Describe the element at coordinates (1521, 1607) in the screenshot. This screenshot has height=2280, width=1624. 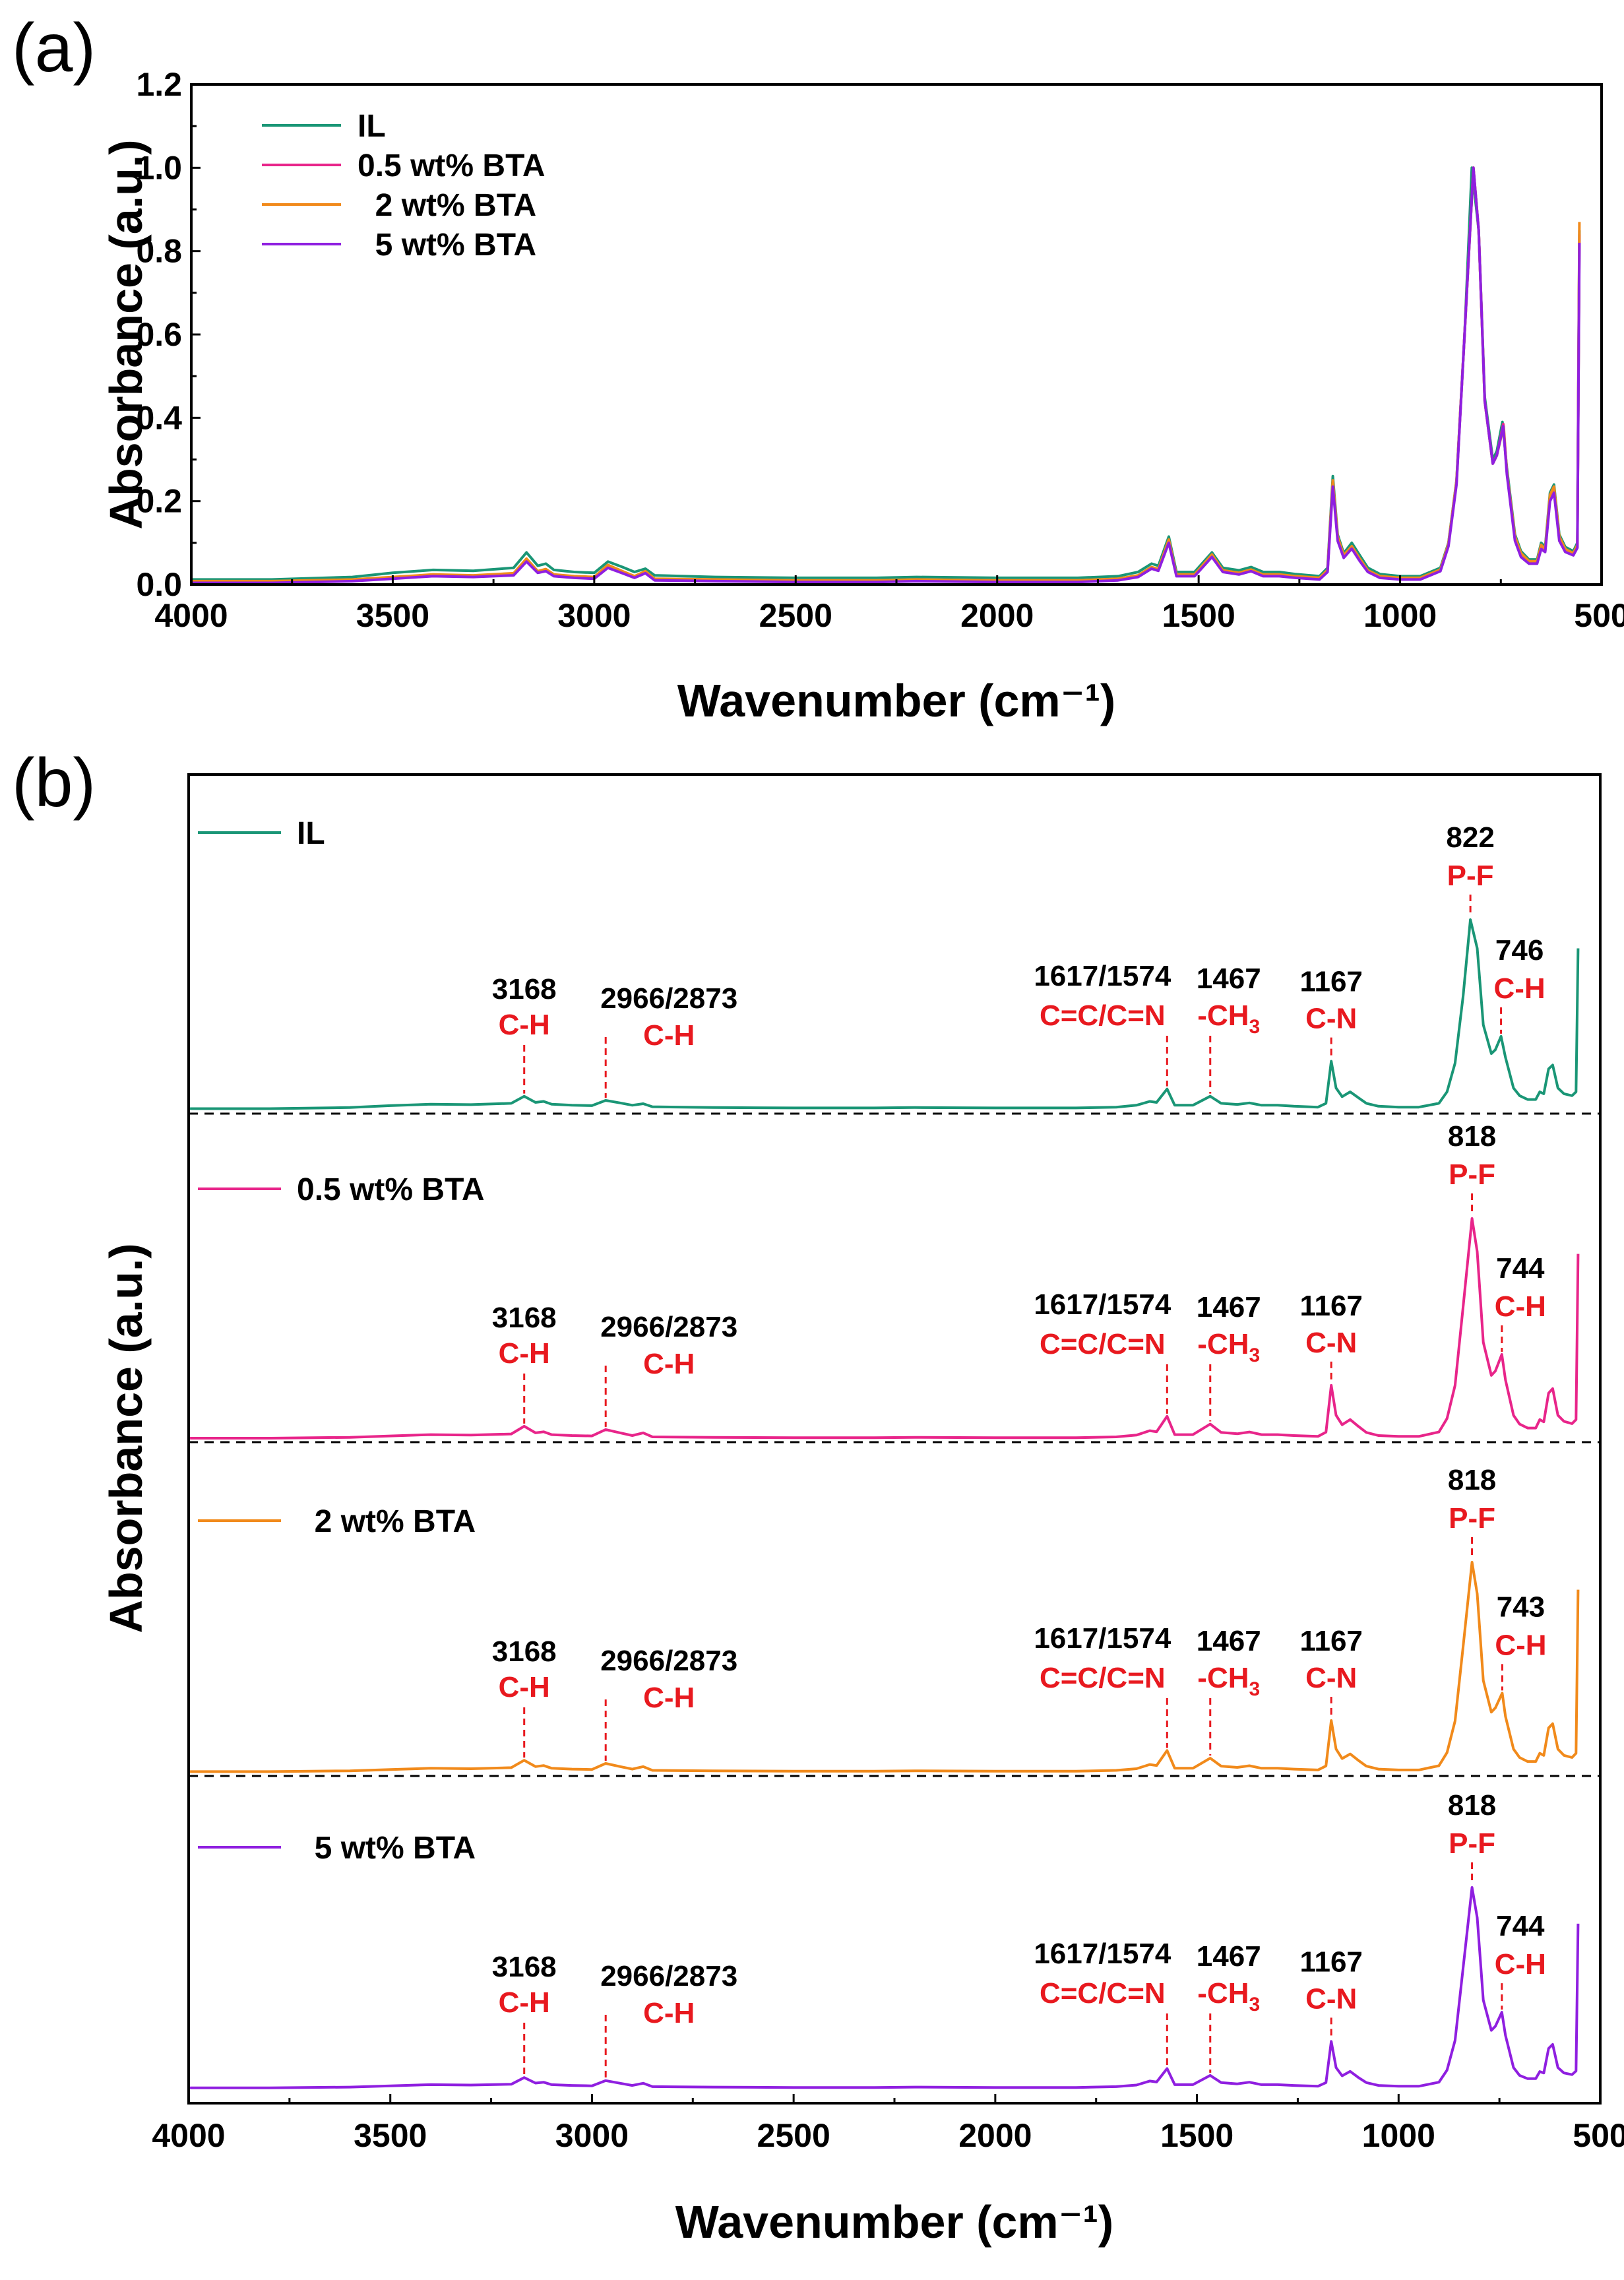
I see `peak-wavenumber-label: 743` at that location.